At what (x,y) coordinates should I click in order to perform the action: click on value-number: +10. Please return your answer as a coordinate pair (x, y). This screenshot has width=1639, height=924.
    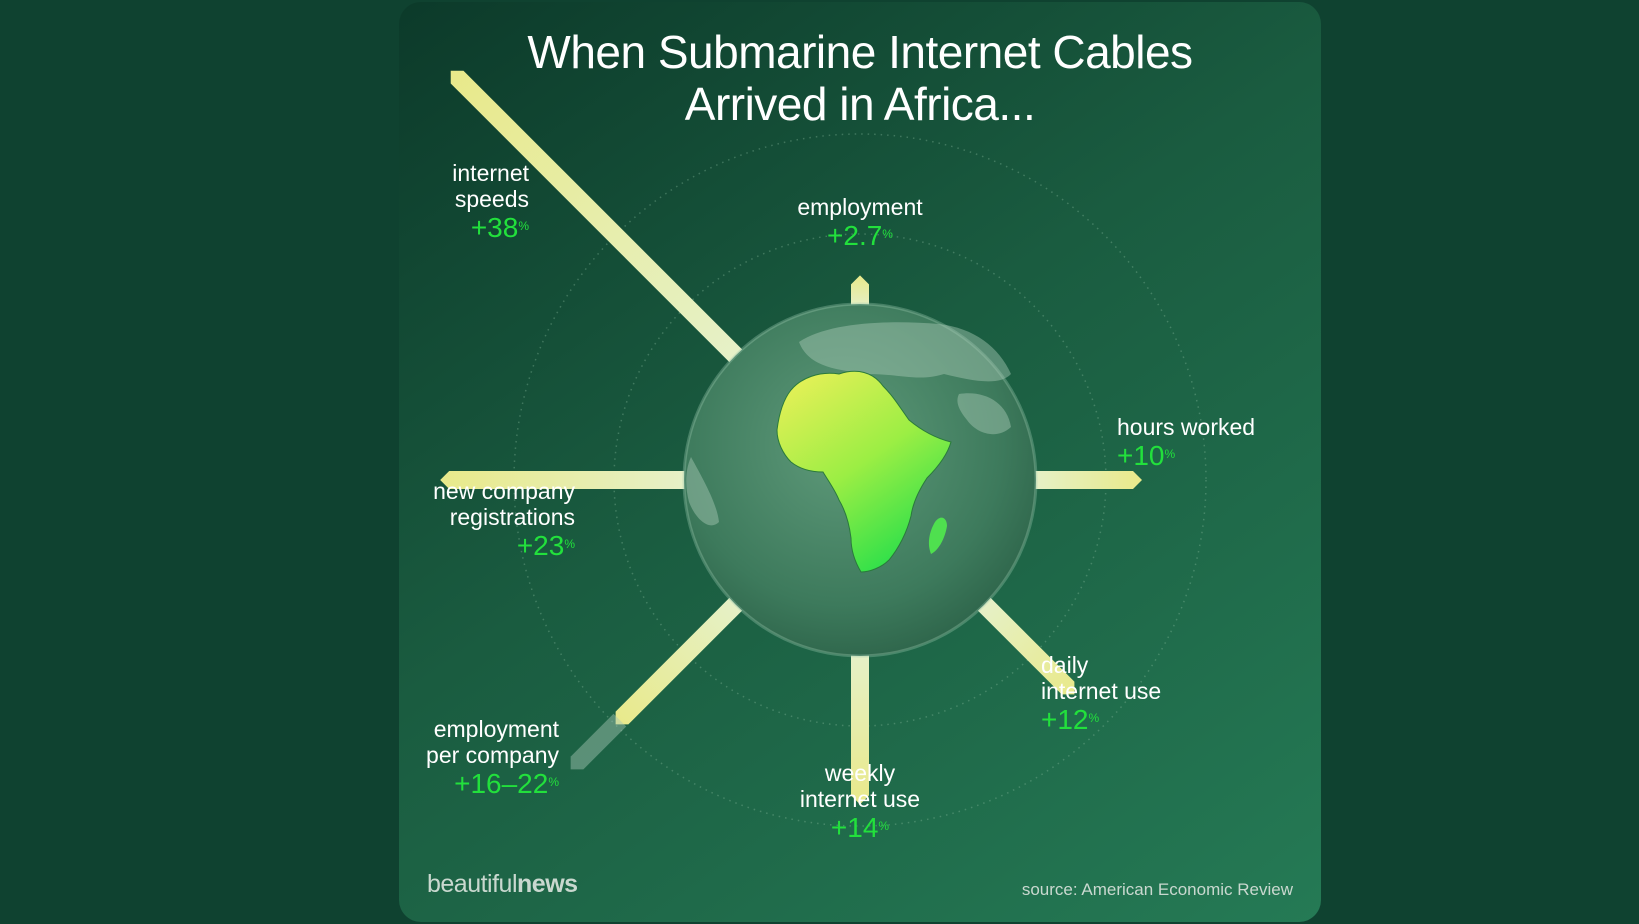
    Looking at the image, I should click on (1141, 455).